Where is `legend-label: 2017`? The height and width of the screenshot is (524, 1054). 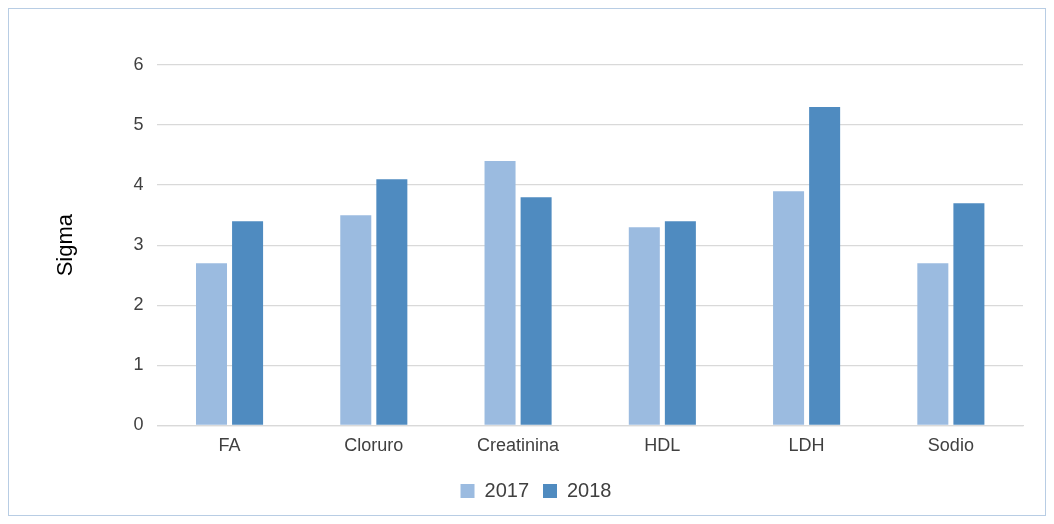 legend-label: 2017 is located at coordinates (507, 489).